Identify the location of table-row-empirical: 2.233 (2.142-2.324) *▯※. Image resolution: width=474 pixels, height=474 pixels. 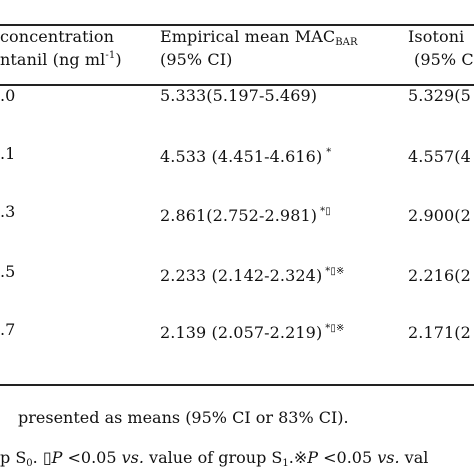
(252, 276).